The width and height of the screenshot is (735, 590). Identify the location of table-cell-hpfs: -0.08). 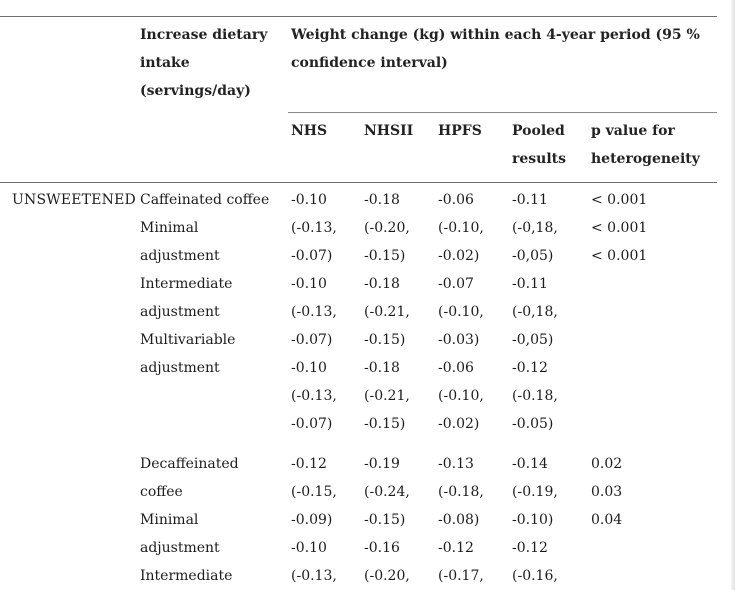
(459, 520).